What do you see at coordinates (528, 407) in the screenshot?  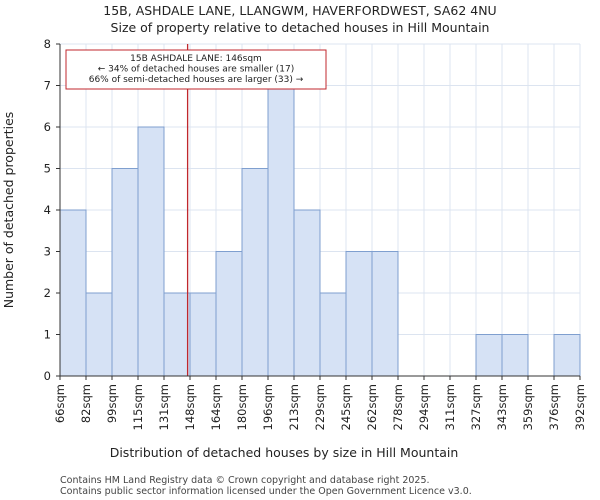 I see `x-tick-label-18: 359sqm` at bounding box center [528, 407].